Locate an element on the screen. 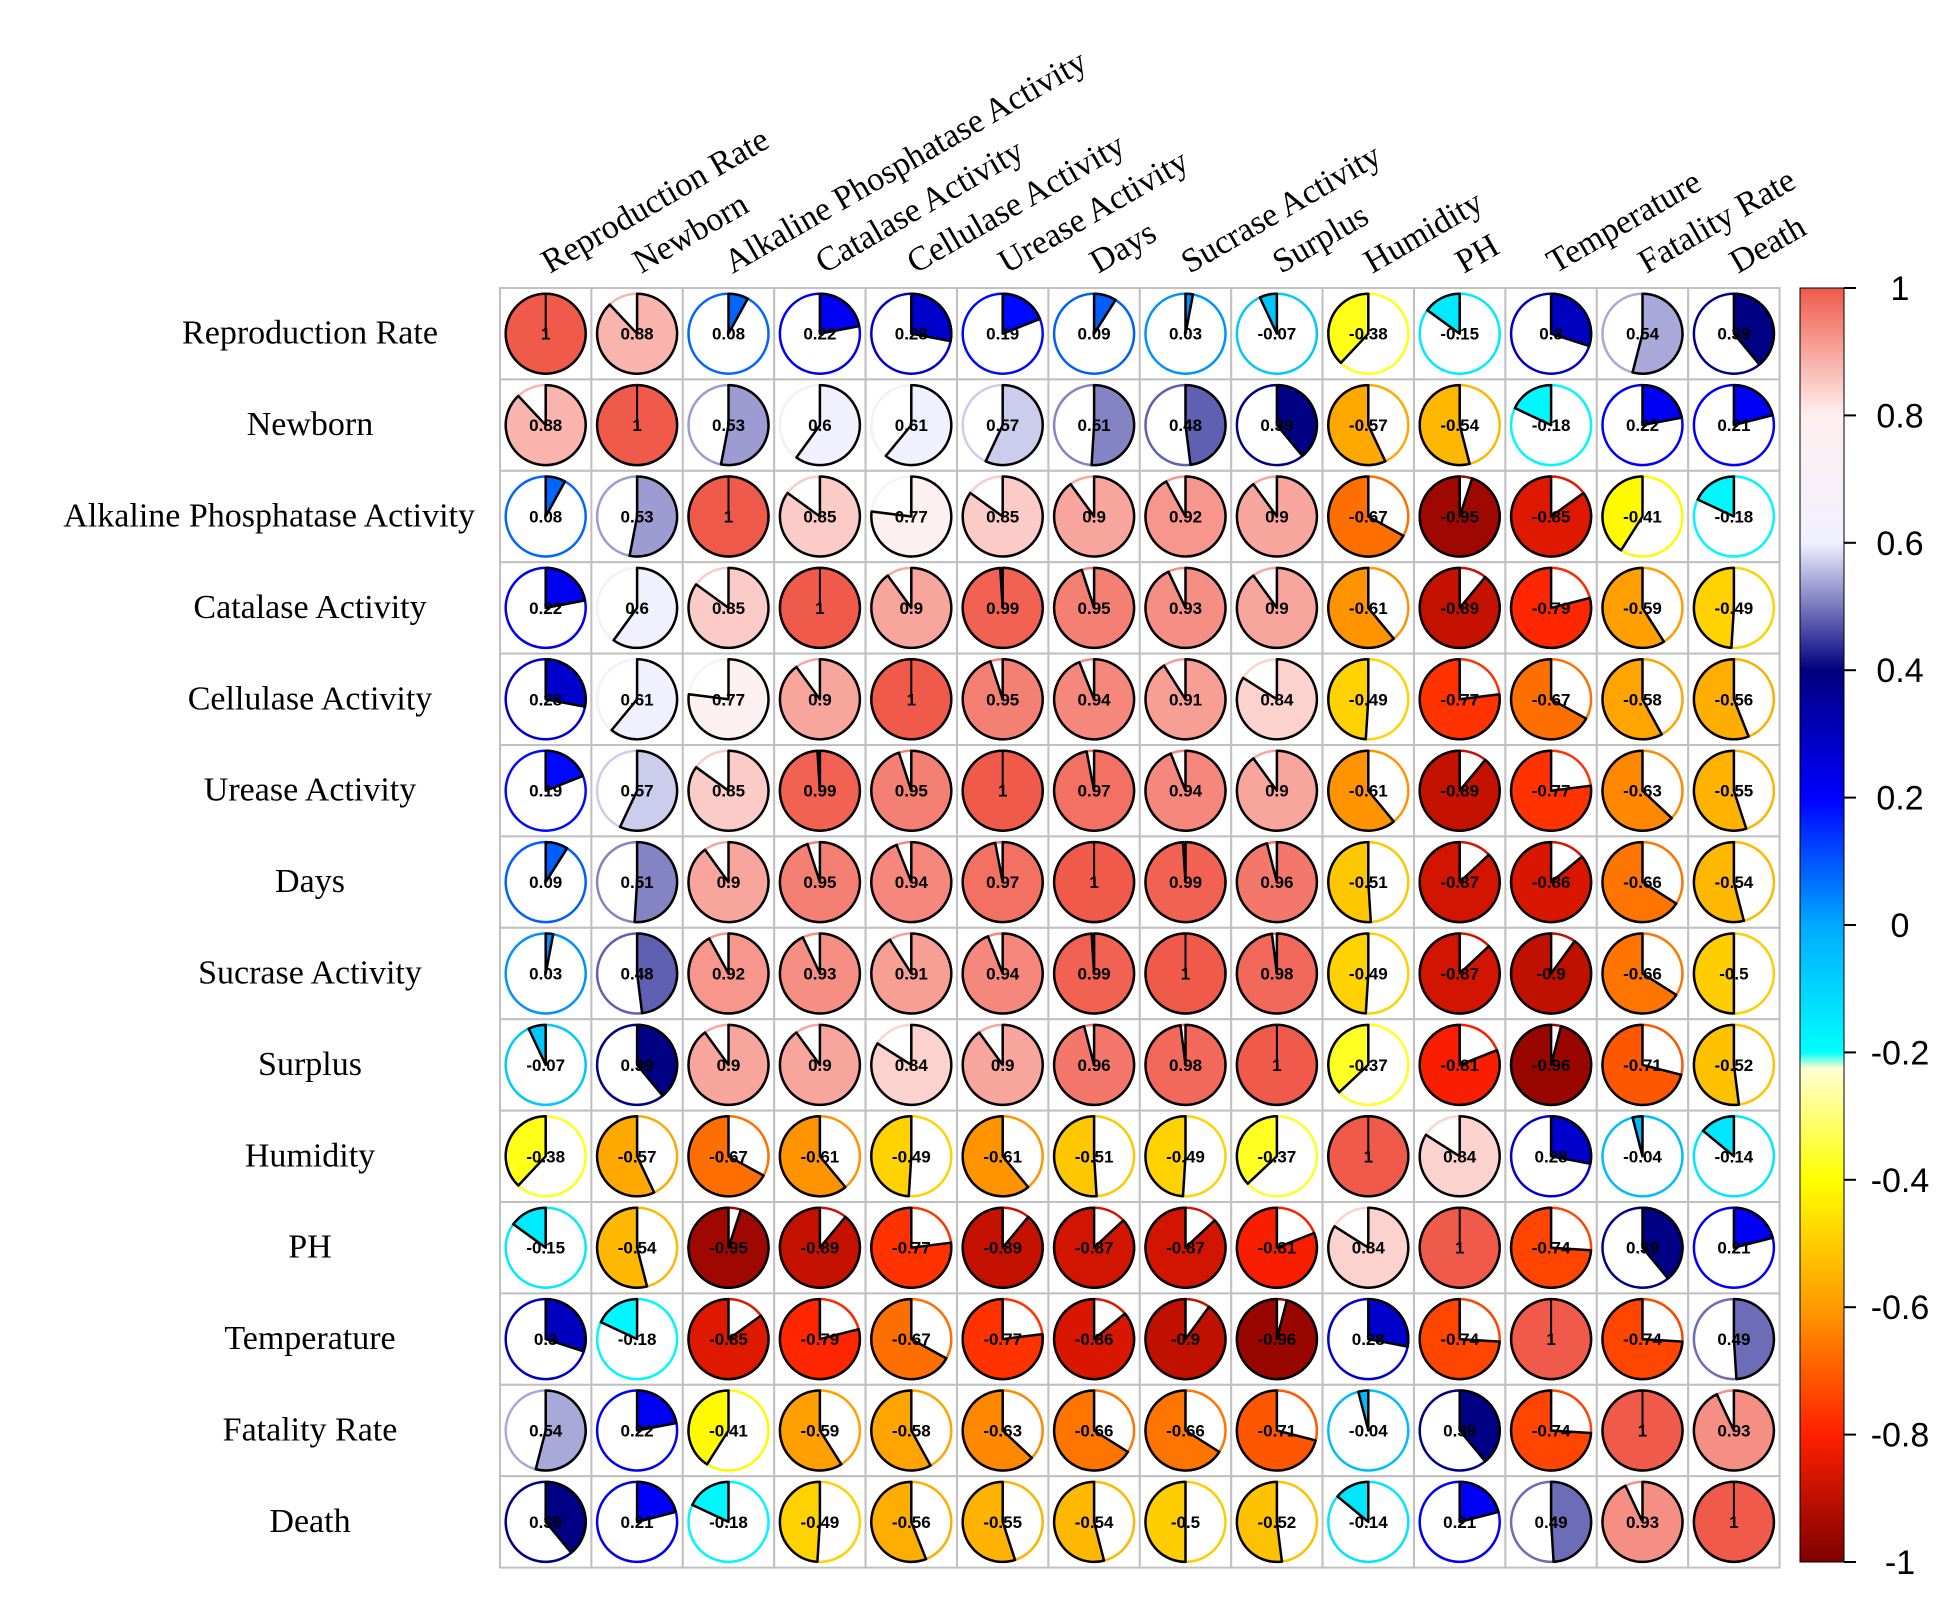 This screenshot has width=1958, height=1598. cell-value-label: -0.66 is located at coordinates (1094, 1431).